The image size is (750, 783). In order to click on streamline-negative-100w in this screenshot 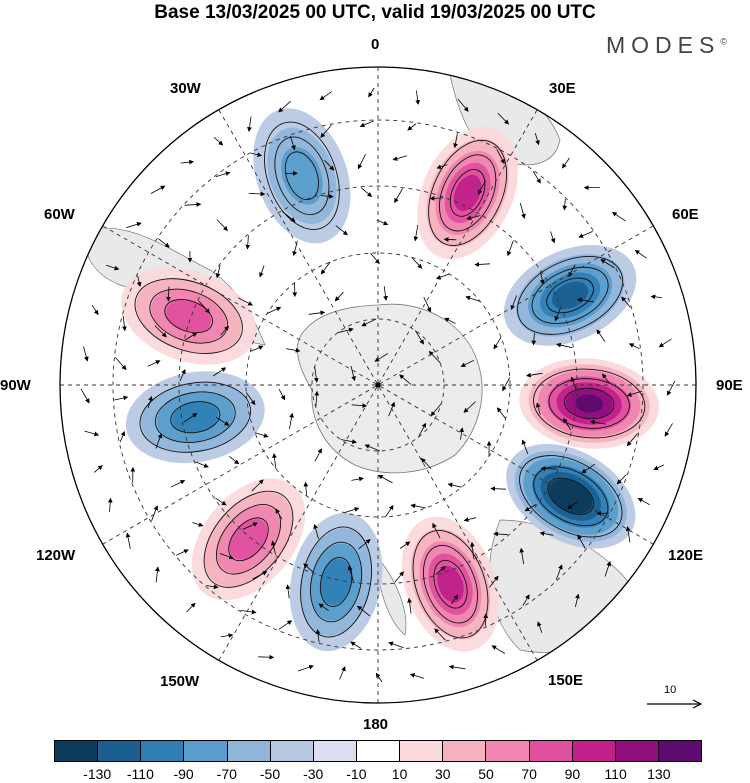, I will do `click(195, 417)`.